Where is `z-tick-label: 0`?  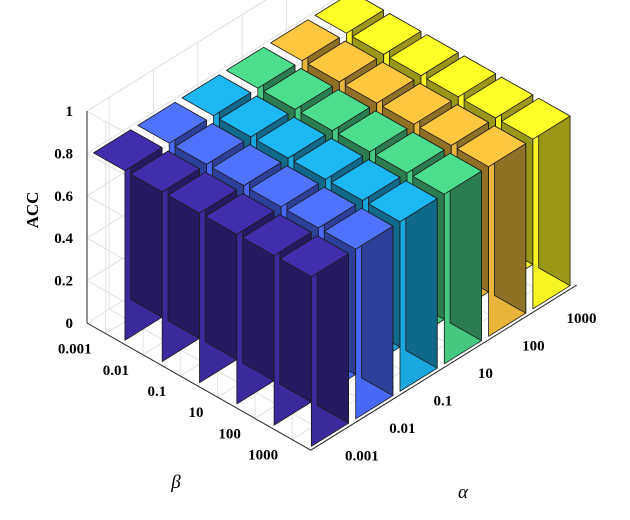
z-tick-label: 0 is located at coordinates (70, 324).